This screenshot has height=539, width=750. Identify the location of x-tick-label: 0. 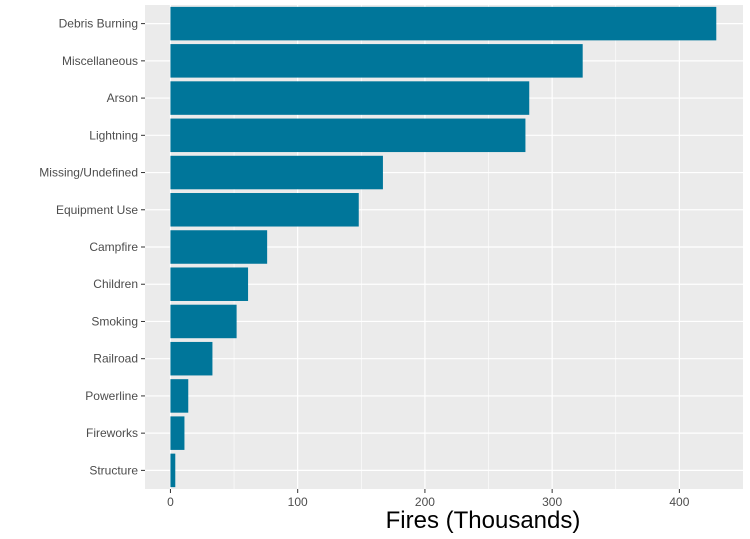
(170, 502).